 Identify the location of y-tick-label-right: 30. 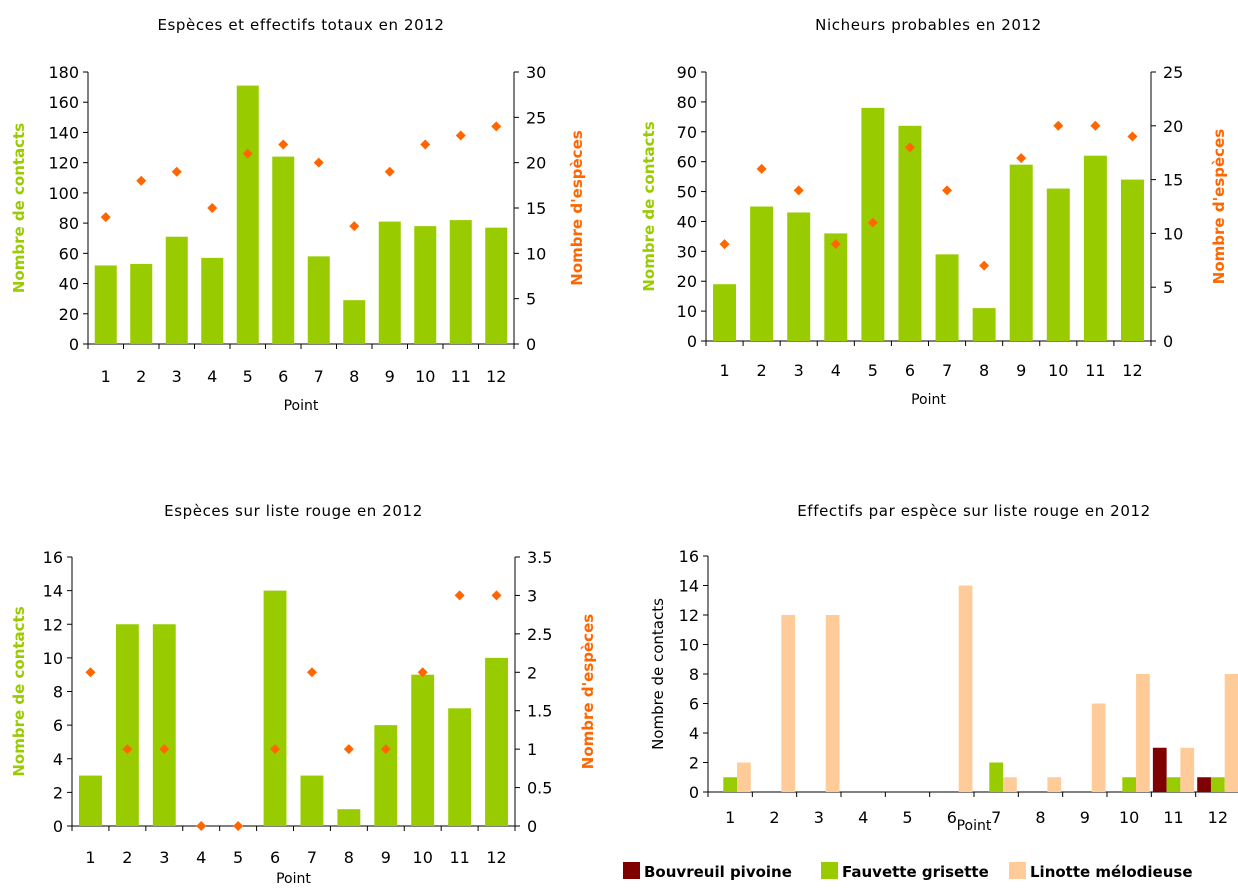
(536, 72).